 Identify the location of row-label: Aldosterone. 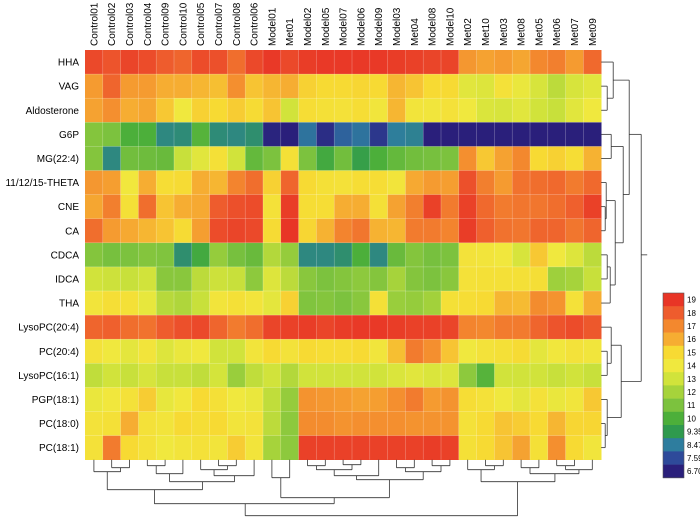
(53, 111).